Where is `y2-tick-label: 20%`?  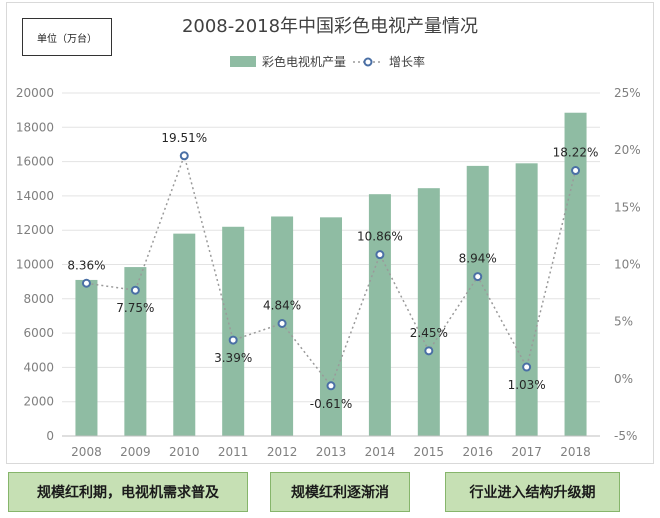 y2-tick-label: 20% is located at coordinates (627, 150).